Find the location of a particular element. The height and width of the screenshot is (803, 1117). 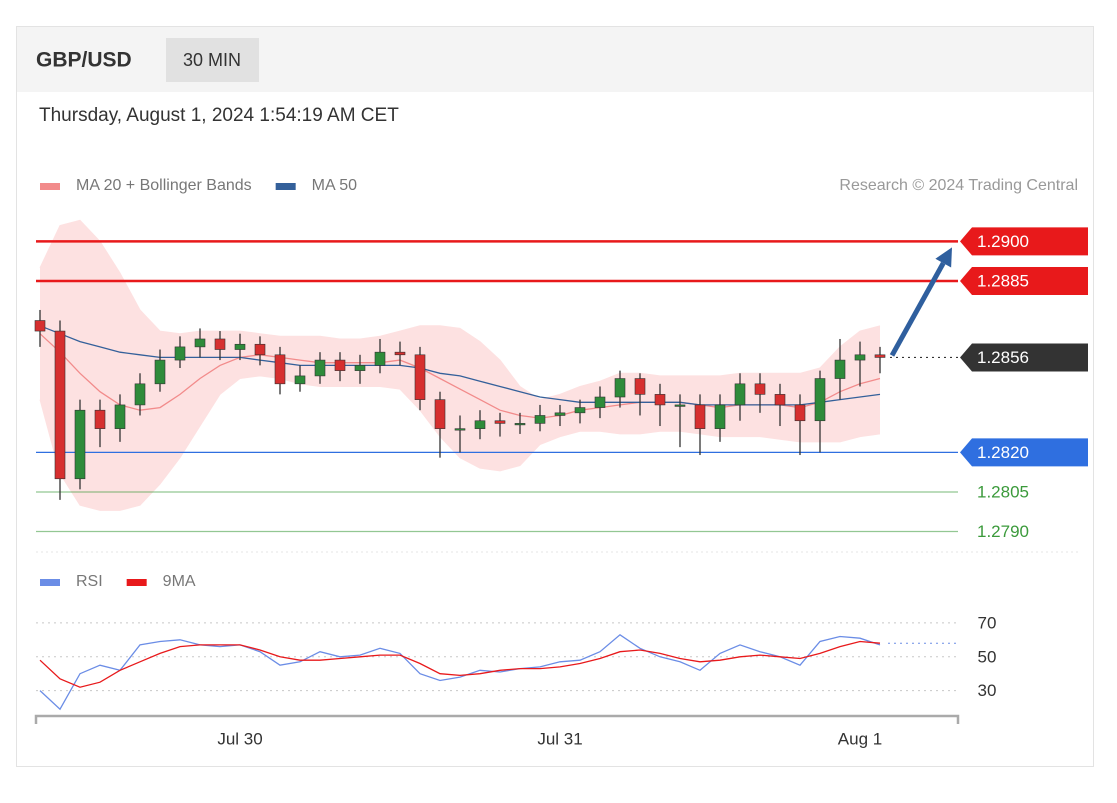

arrow-head is located at coordinates (943, 257).